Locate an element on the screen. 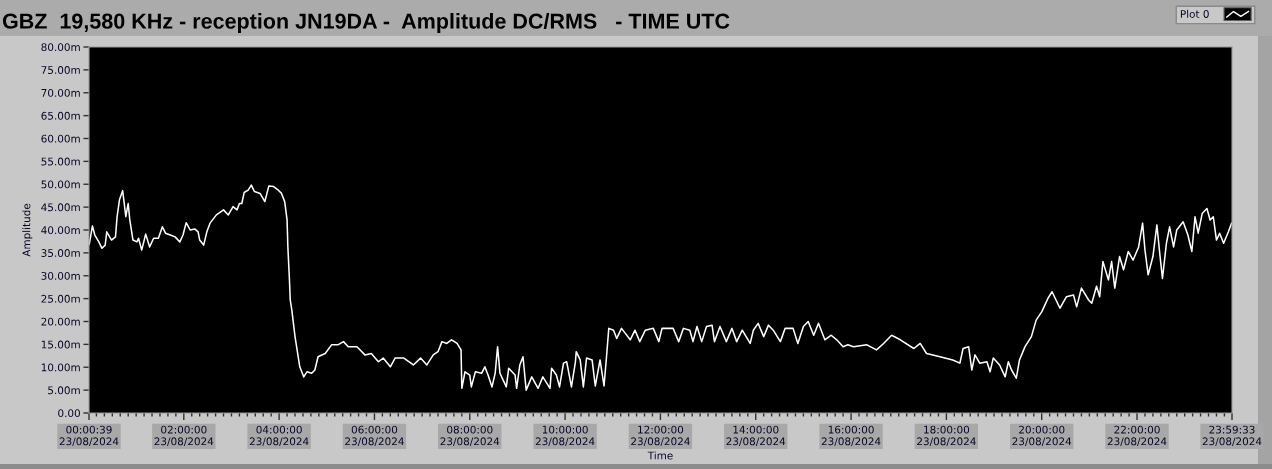 The image size is (1272, 469). y-tick-label: 0.00 is located at coordinates (69, 413).